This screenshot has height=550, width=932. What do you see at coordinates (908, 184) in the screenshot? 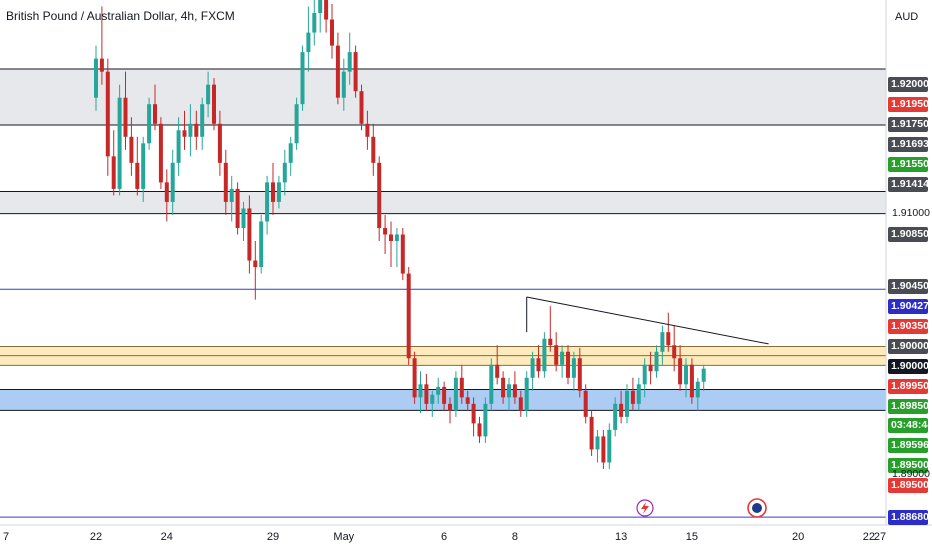
I see `price-label-5: 1.91414` at bounding box center [908, 184].